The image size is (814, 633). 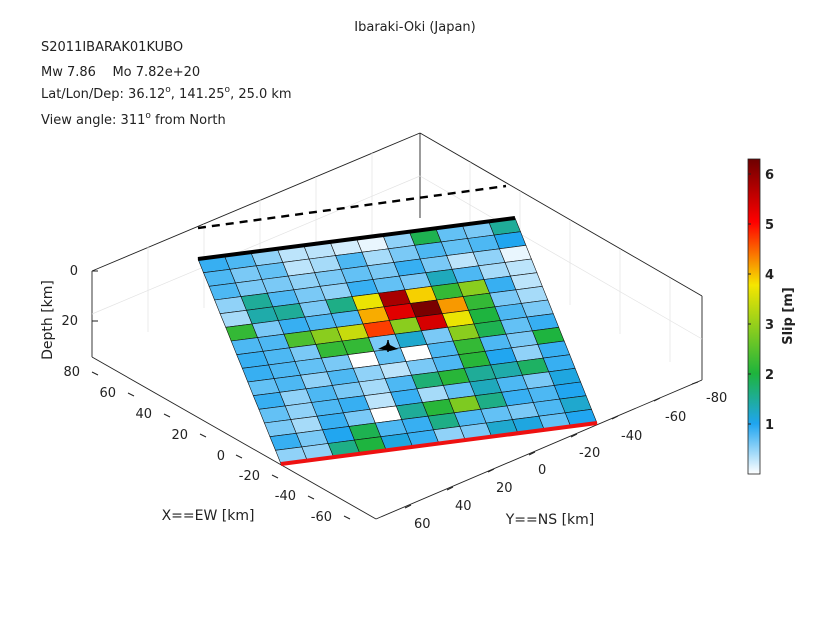 I want to click on view-angle-suffix: from North, so click(x=188, y=120).